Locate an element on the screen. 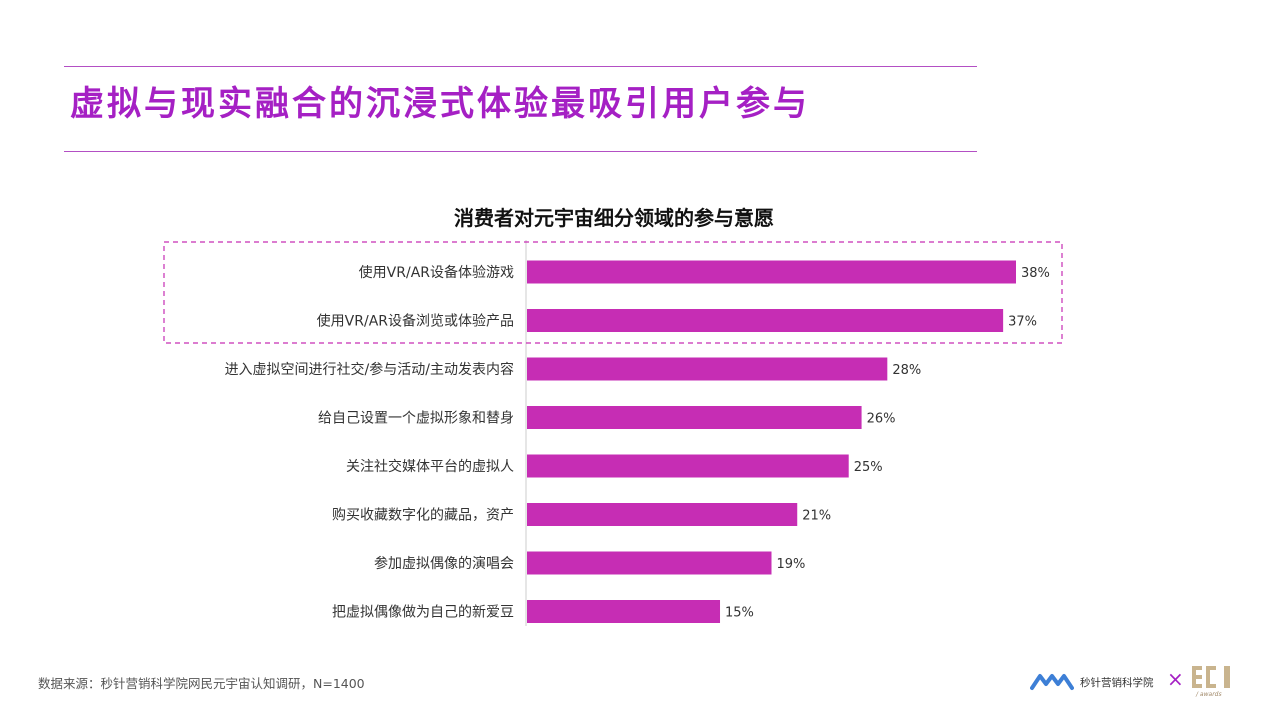 This screenshot has width=1280, height=720. cross-mark: × is located at coordinates (1175, 679).